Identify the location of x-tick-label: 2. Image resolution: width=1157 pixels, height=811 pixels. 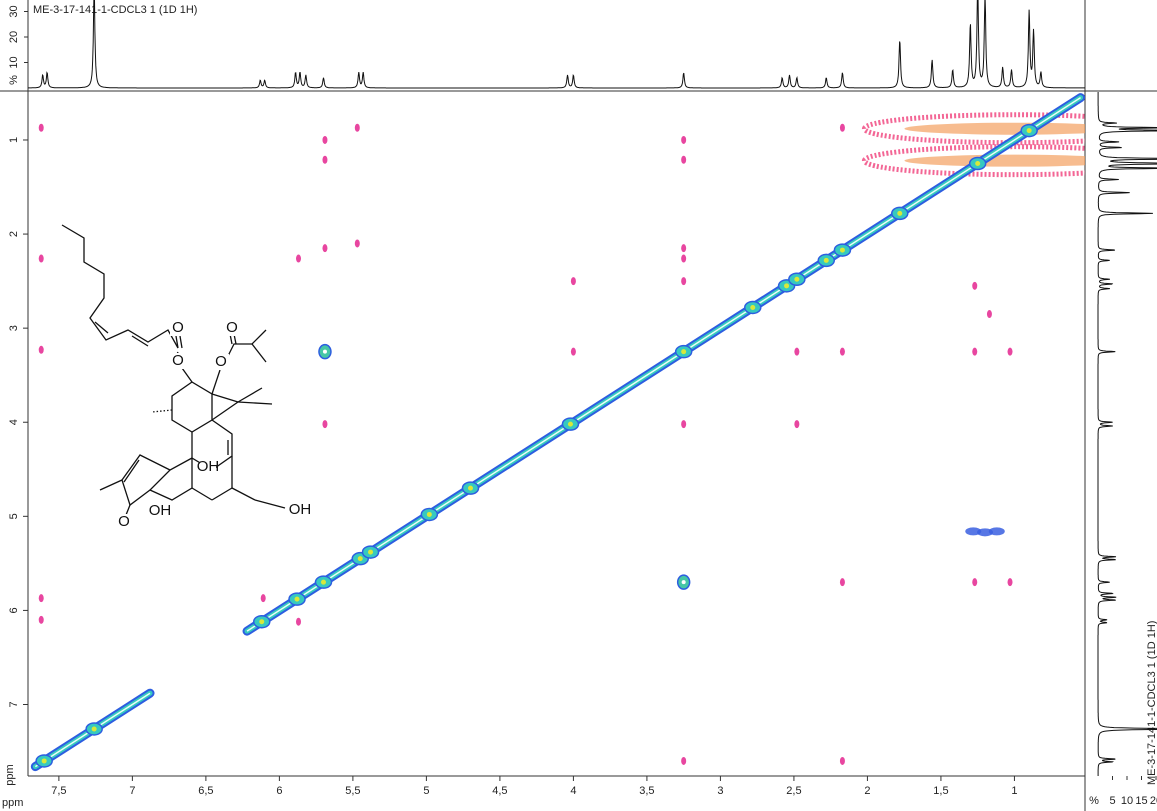
(867, 791).